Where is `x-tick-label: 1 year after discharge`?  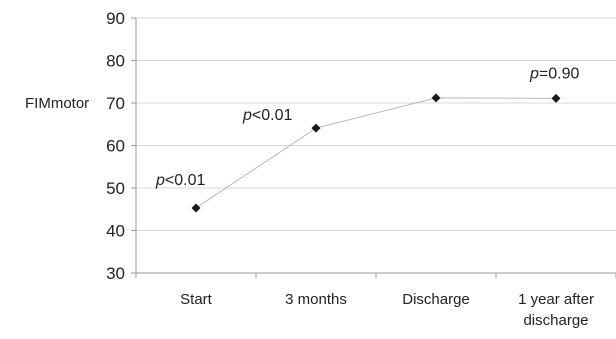
x-tick-label: 1 year after discharge is located at coordinates (556, 310).